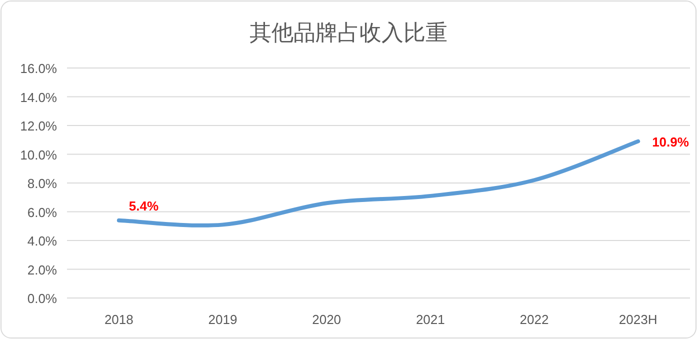 This screenshot has height=339, width=697. I want to click on x-tick-label: 2019, so click(223, 319).